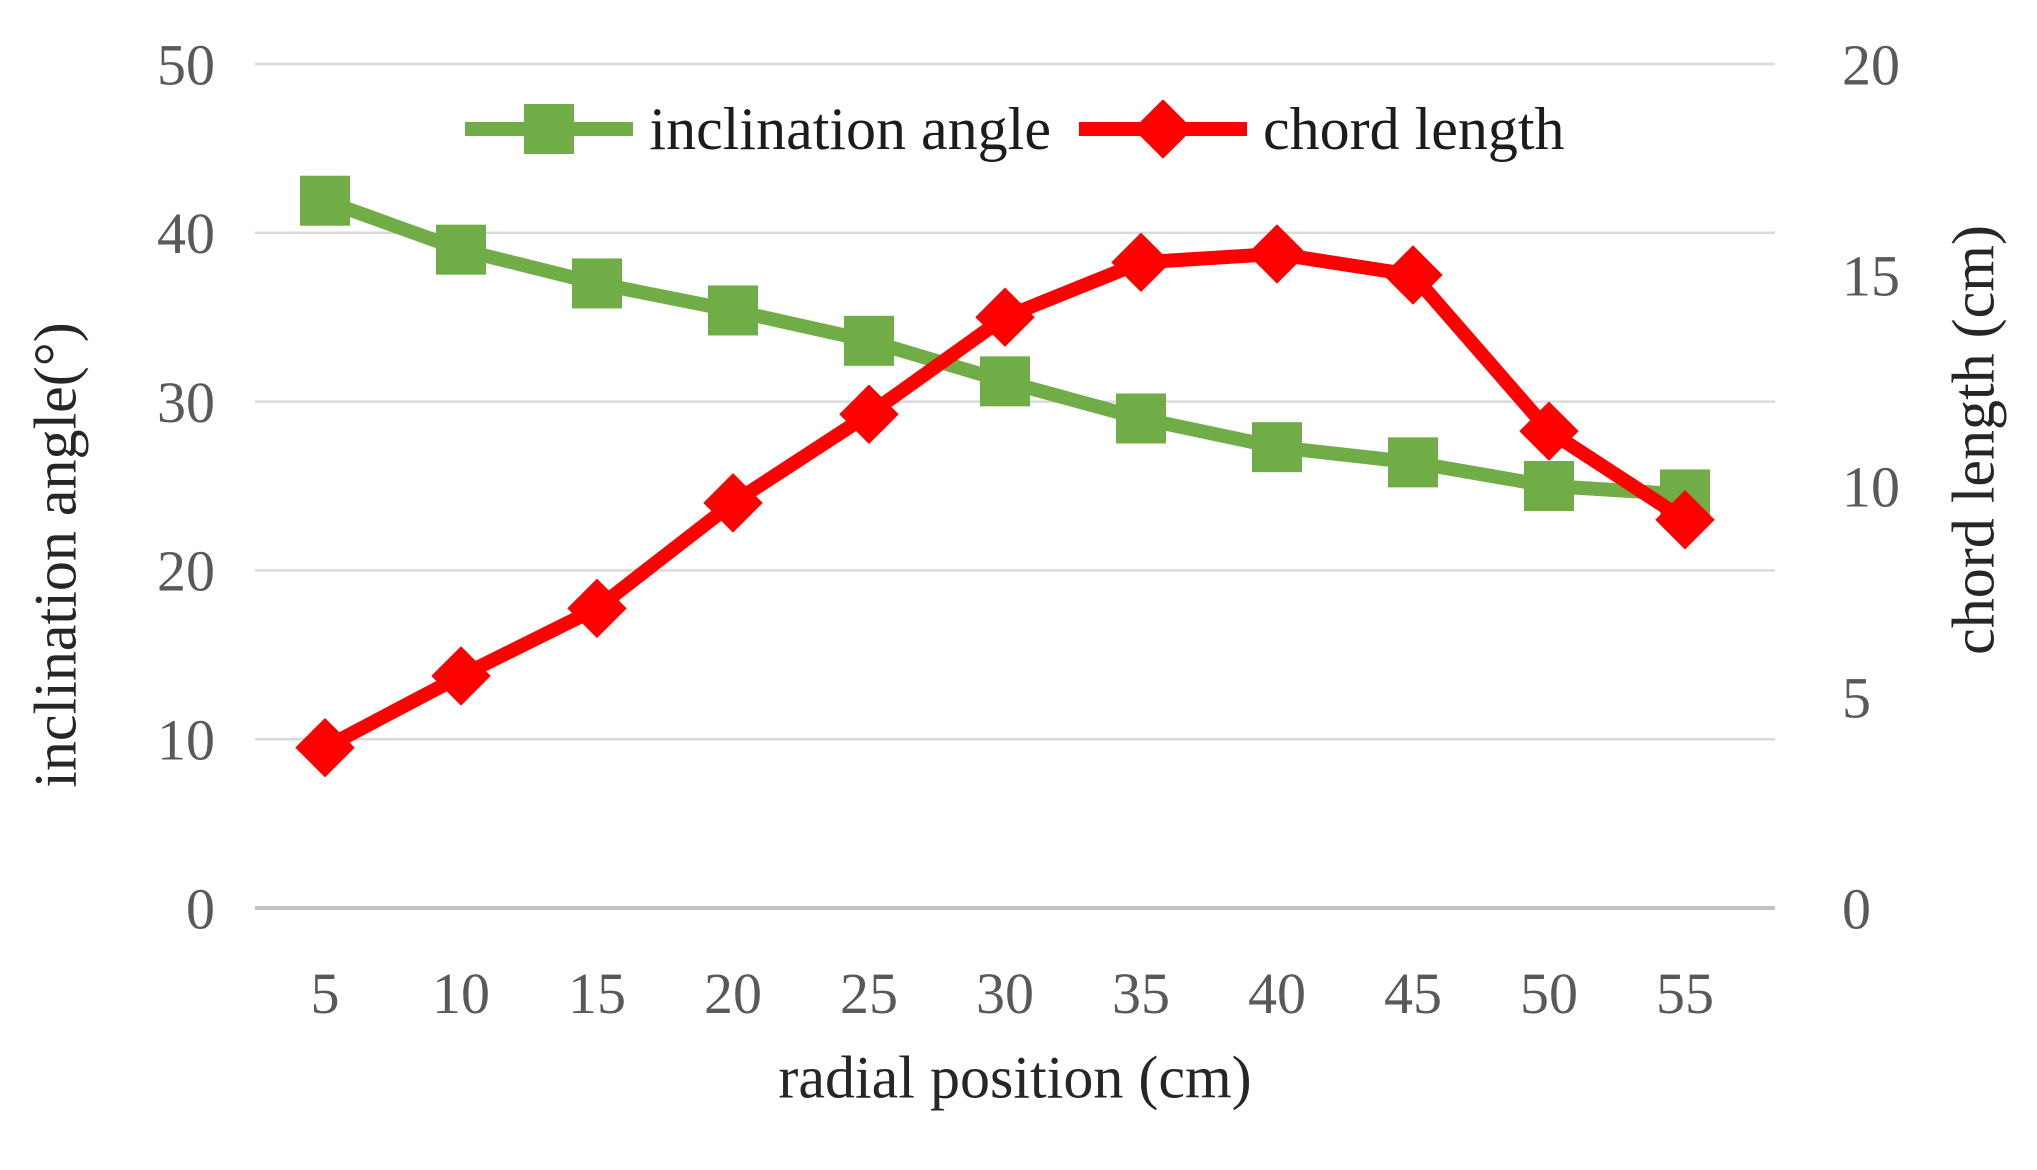  What do you see at coordinates (1162, 129) in the screenshot?
I see `line-diamond-marker-icon` at bounding box center [1162, 129].